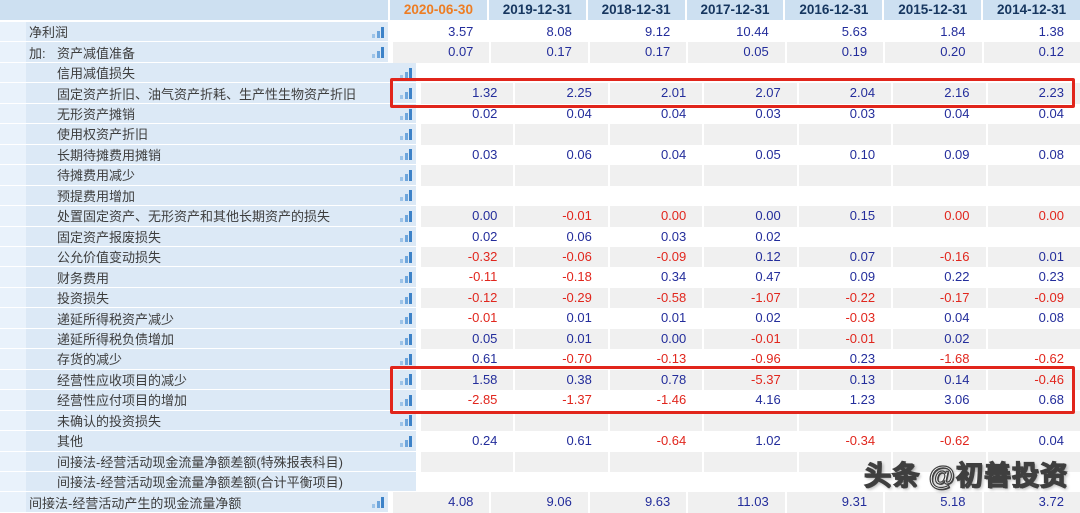 This screenshot has height=513, width=1080. I want to click on row-label: 未确认的投资损失, so click(222, 421).